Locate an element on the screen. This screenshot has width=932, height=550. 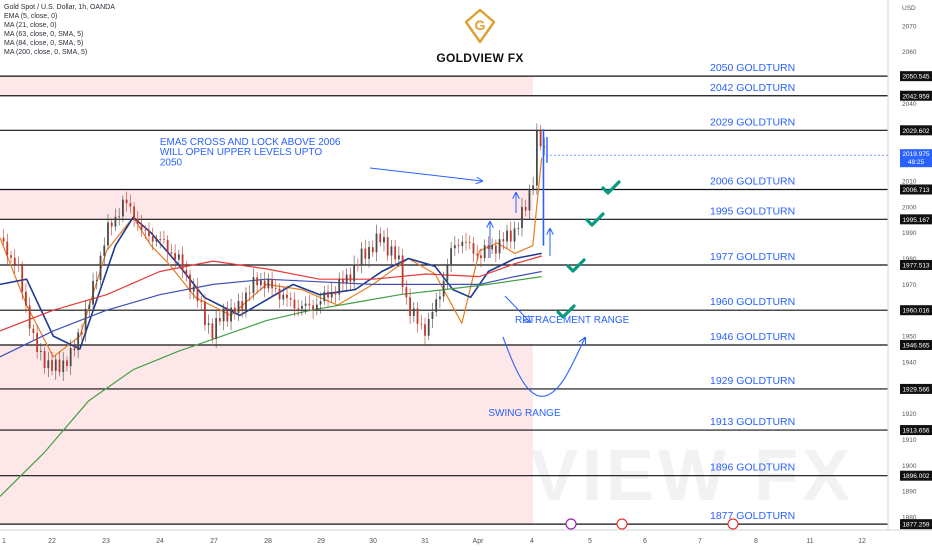
indicator-ema5: EMA (5, close, 0) is located at coordinates (31, 16).